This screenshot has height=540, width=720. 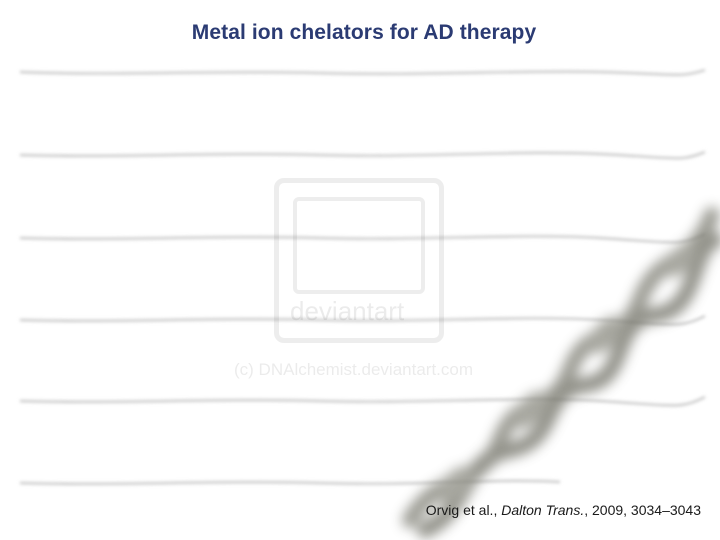 I want to click on slide-title: Metal ion chelators for AD therapy, so click(x=364, y=32).